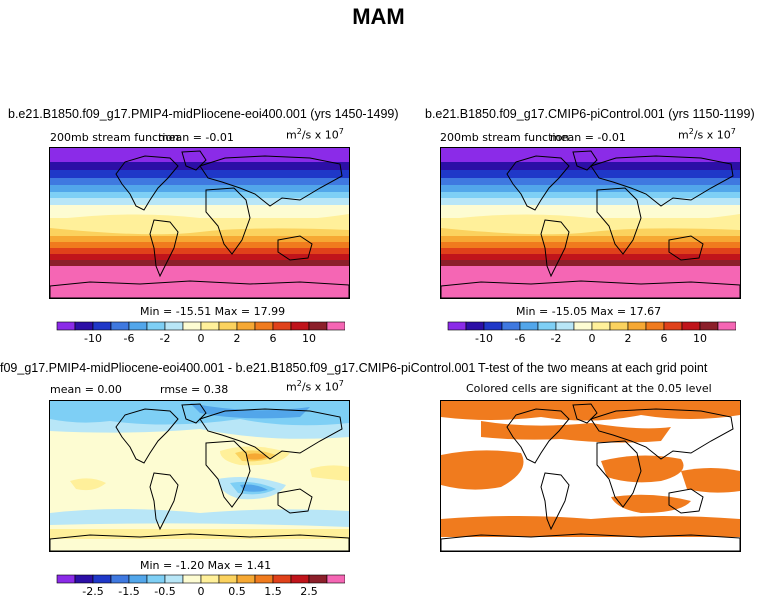 The height and width of the screenshot is (599, 757). I want to click on panel2-variable-label: 200mb stream function, so click(505, 137).